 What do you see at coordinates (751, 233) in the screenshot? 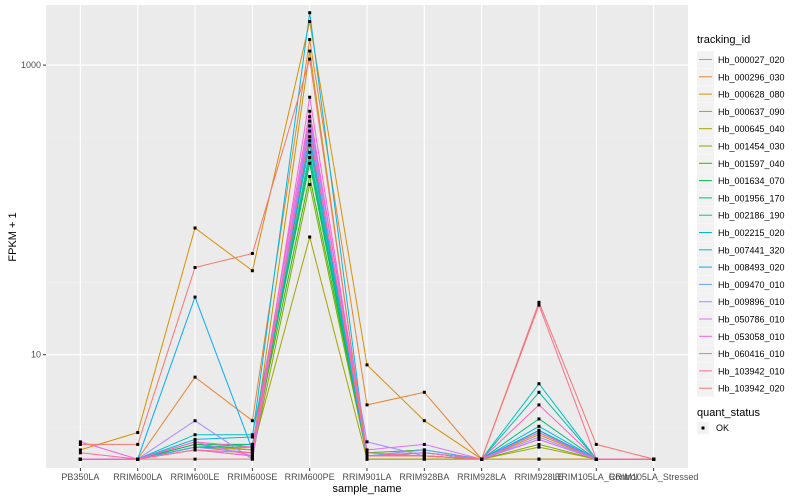
I see `legend-label: Hb_002215_020` at bounding box center [751, 233].